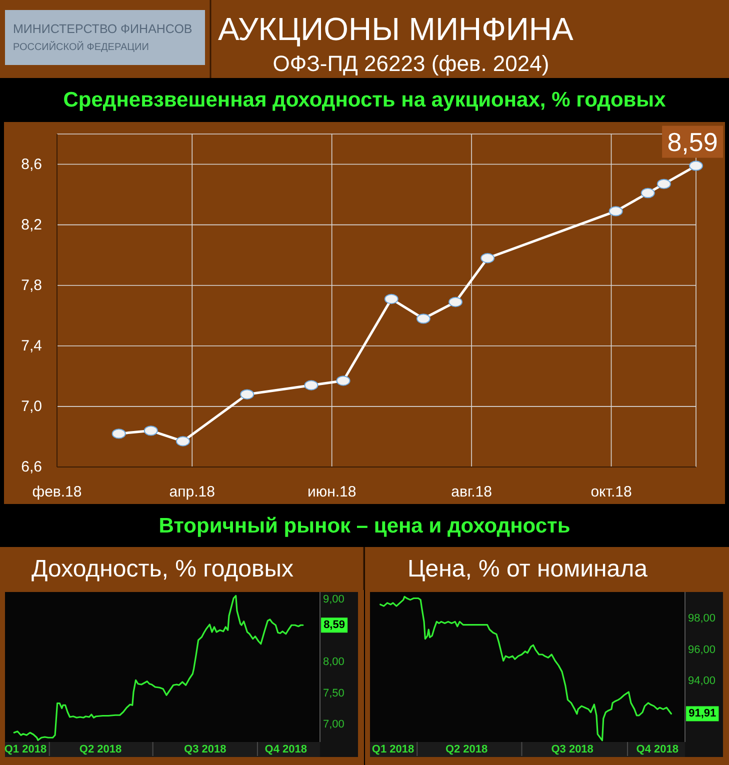 Image resolution: width=729 pixels, height=765 pixels. What do you see at coordinates (333, 600) in the screenshot?
I see `y-tick-label: 9,00` at bounding box center [333, 600].